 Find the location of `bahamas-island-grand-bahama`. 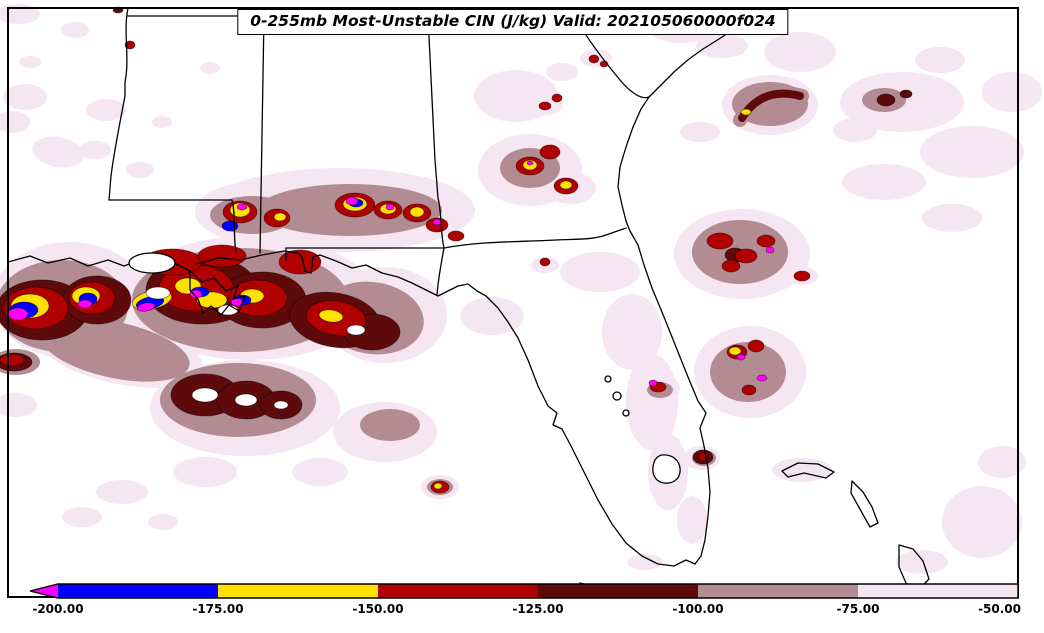

bahamas-island-grand-bahama is located at coordinates (808, 470).